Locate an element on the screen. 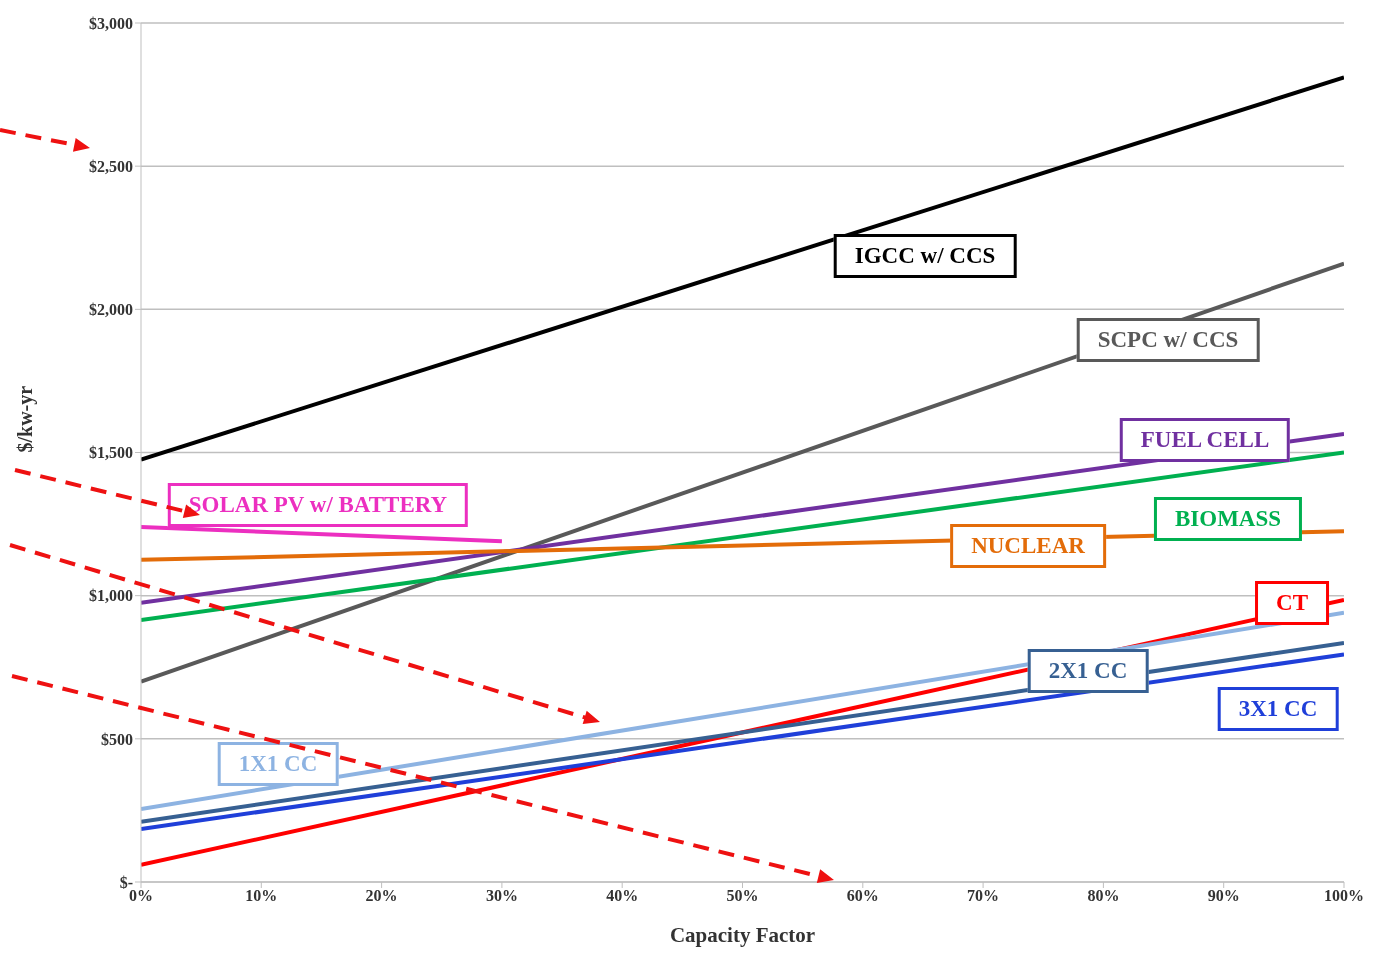 The image size is (1376, 965). series-label: SOLAR PV w/ BATTERY is located at coordinates (318, 505).